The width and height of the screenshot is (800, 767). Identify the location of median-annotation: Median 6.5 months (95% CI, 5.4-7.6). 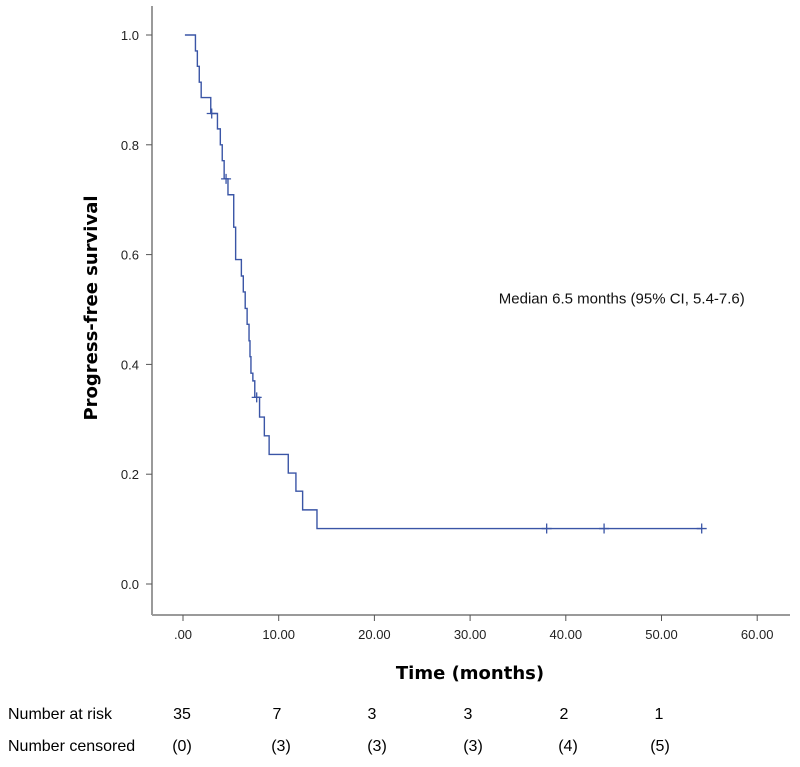
(622, 299).